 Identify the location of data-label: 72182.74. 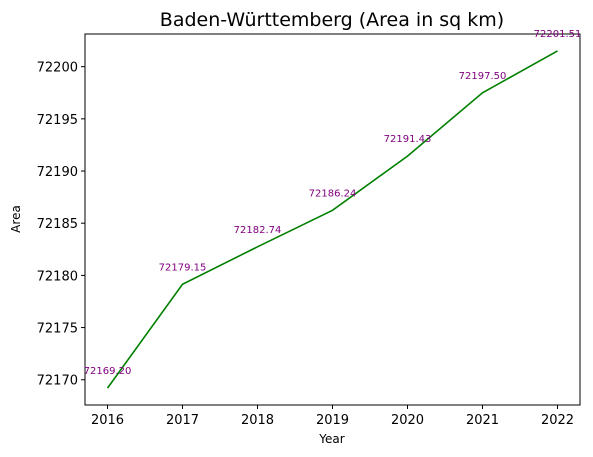
(258, 230).